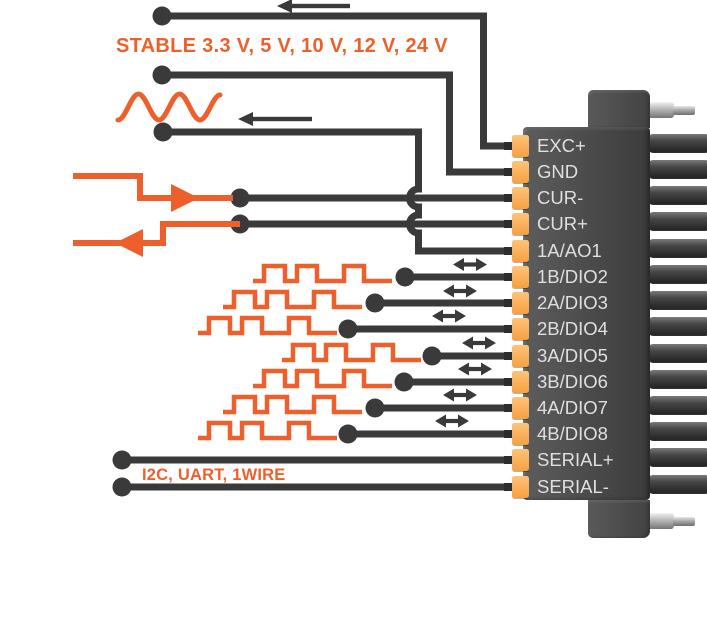  Describe the element at coordinates (214, 475) in the screenshot. I see `serial-protocols-note: I2C, UART, 1WIRE` at that location.